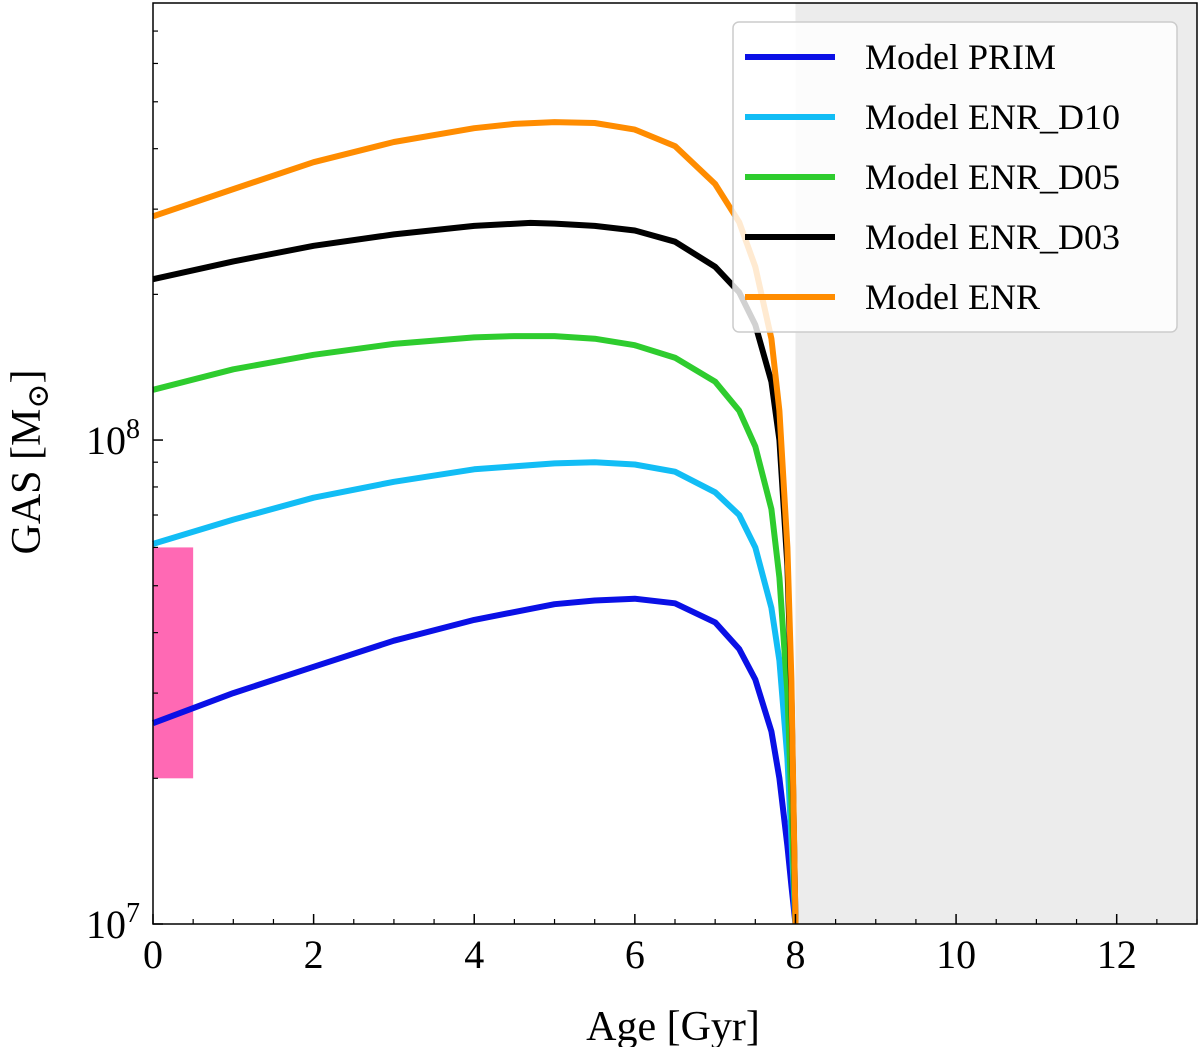 This screenshot has height=1047, width=1200. Describe the element at coordinates (673, 1025) in the screenshot. I see `x-axis-label: Age [Gyr]` at that location.